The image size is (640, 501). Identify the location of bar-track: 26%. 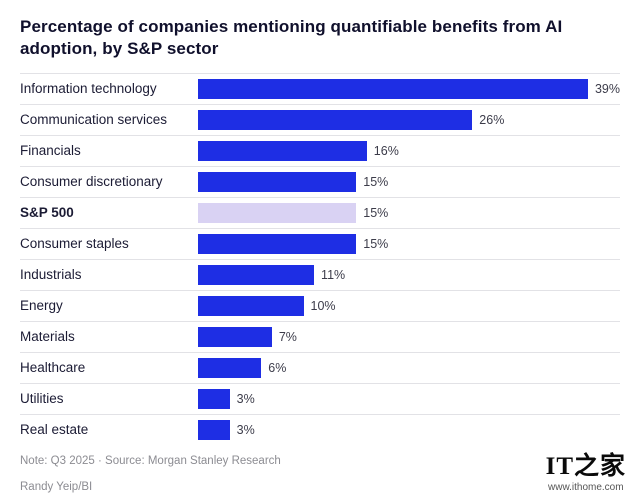
(409, 120).